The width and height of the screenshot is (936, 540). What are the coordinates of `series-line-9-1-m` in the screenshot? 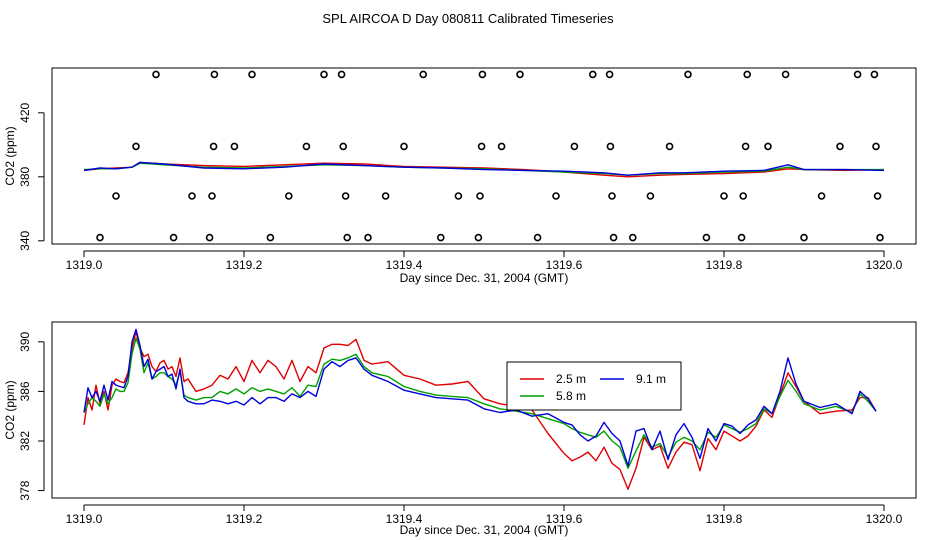 It's located at (484, 168).